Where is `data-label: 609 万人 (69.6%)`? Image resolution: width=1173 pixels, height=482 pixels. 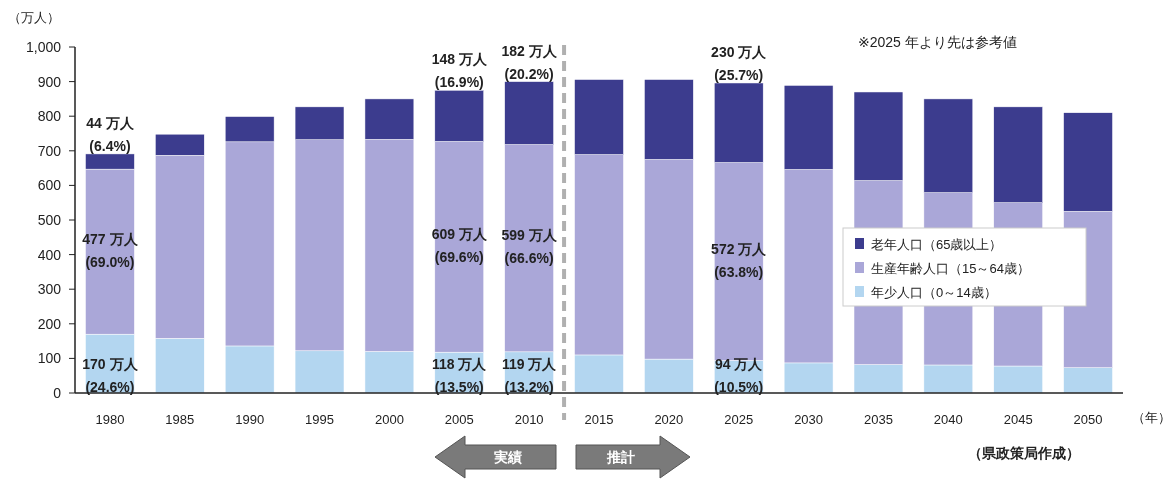
data-label: 609 万人 (69.6%) is located at coordinates (459, 245).